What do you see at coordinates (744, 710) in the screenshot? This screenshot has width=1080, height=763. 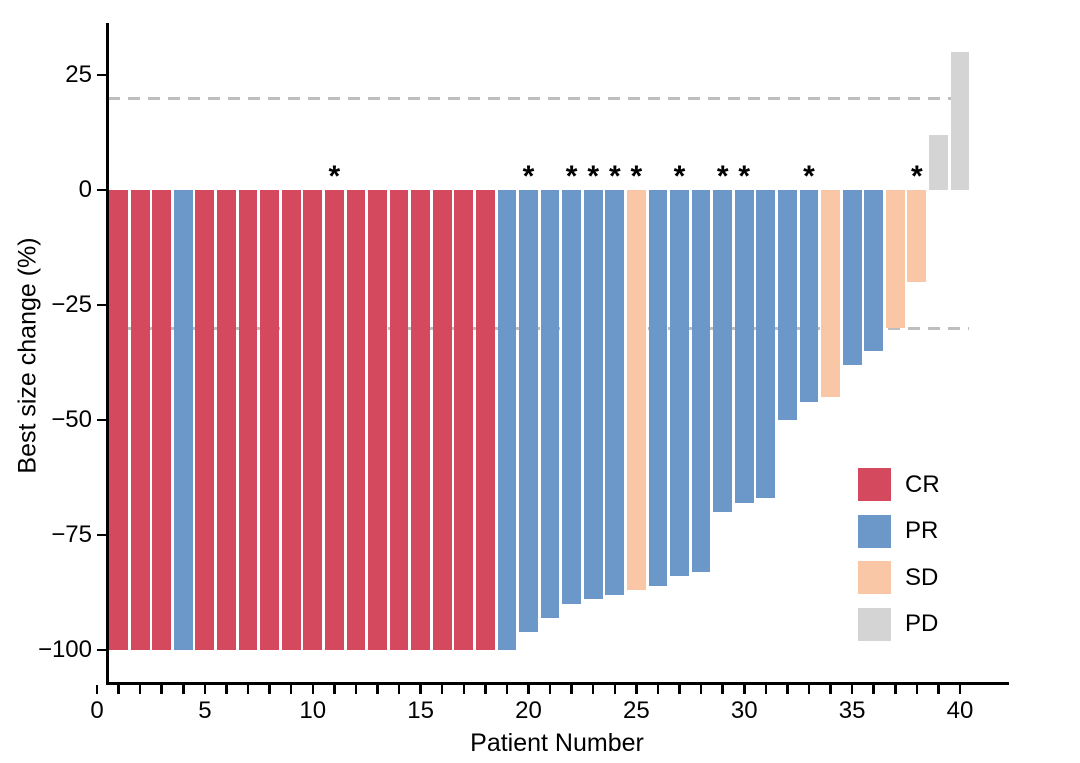 I see `x-tick-label: 30` at bounding box center [744, 710].